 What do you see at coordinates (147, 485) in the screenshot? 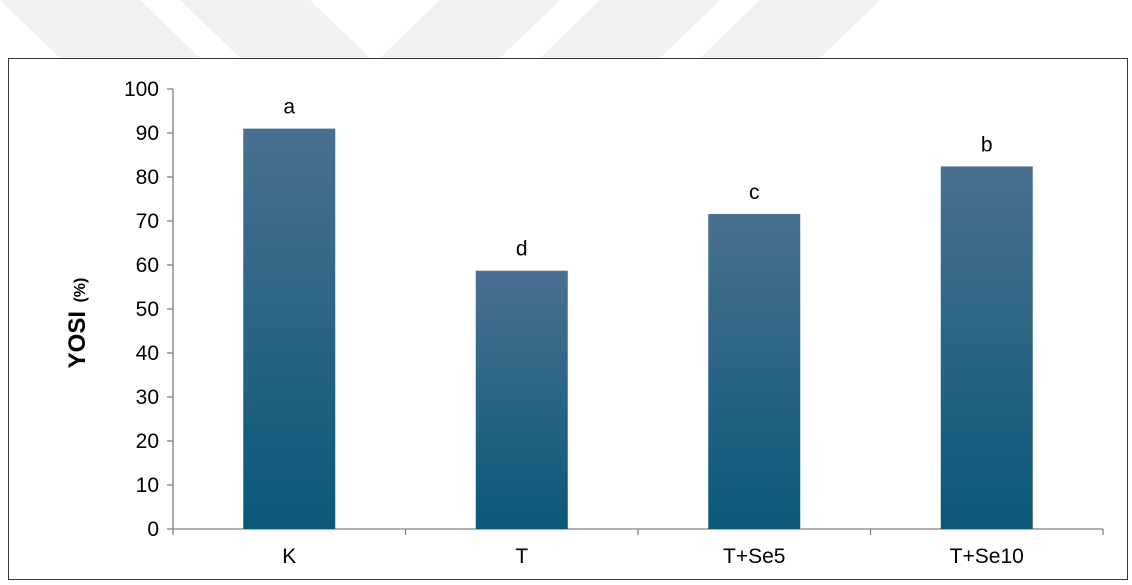
I see `y-tick-label: 10` at bounding box center [147, 485].